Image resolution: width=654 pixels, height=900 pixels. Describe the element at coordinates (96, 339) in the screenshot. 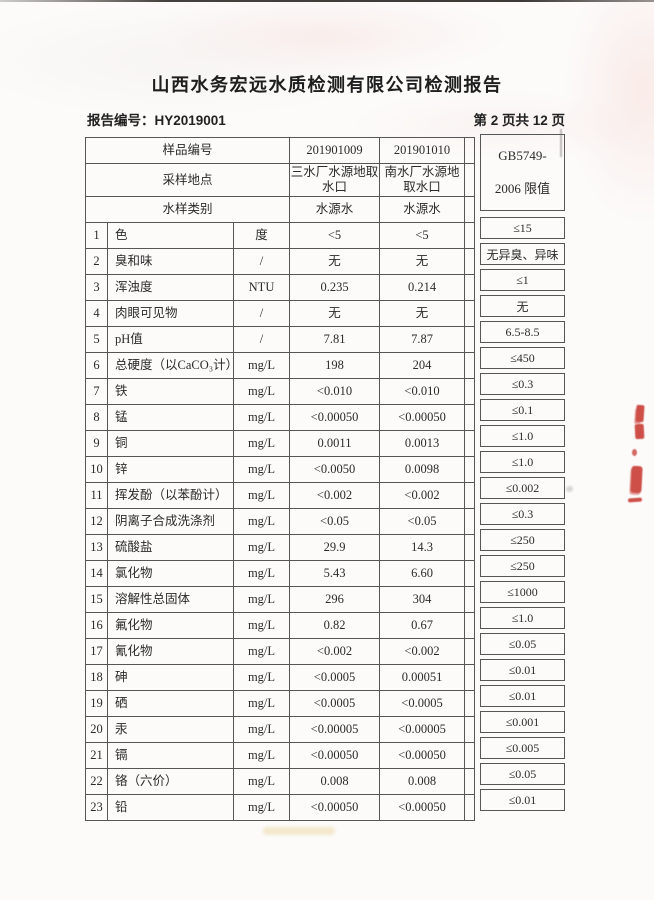

I see `row-number: 5` at that location.